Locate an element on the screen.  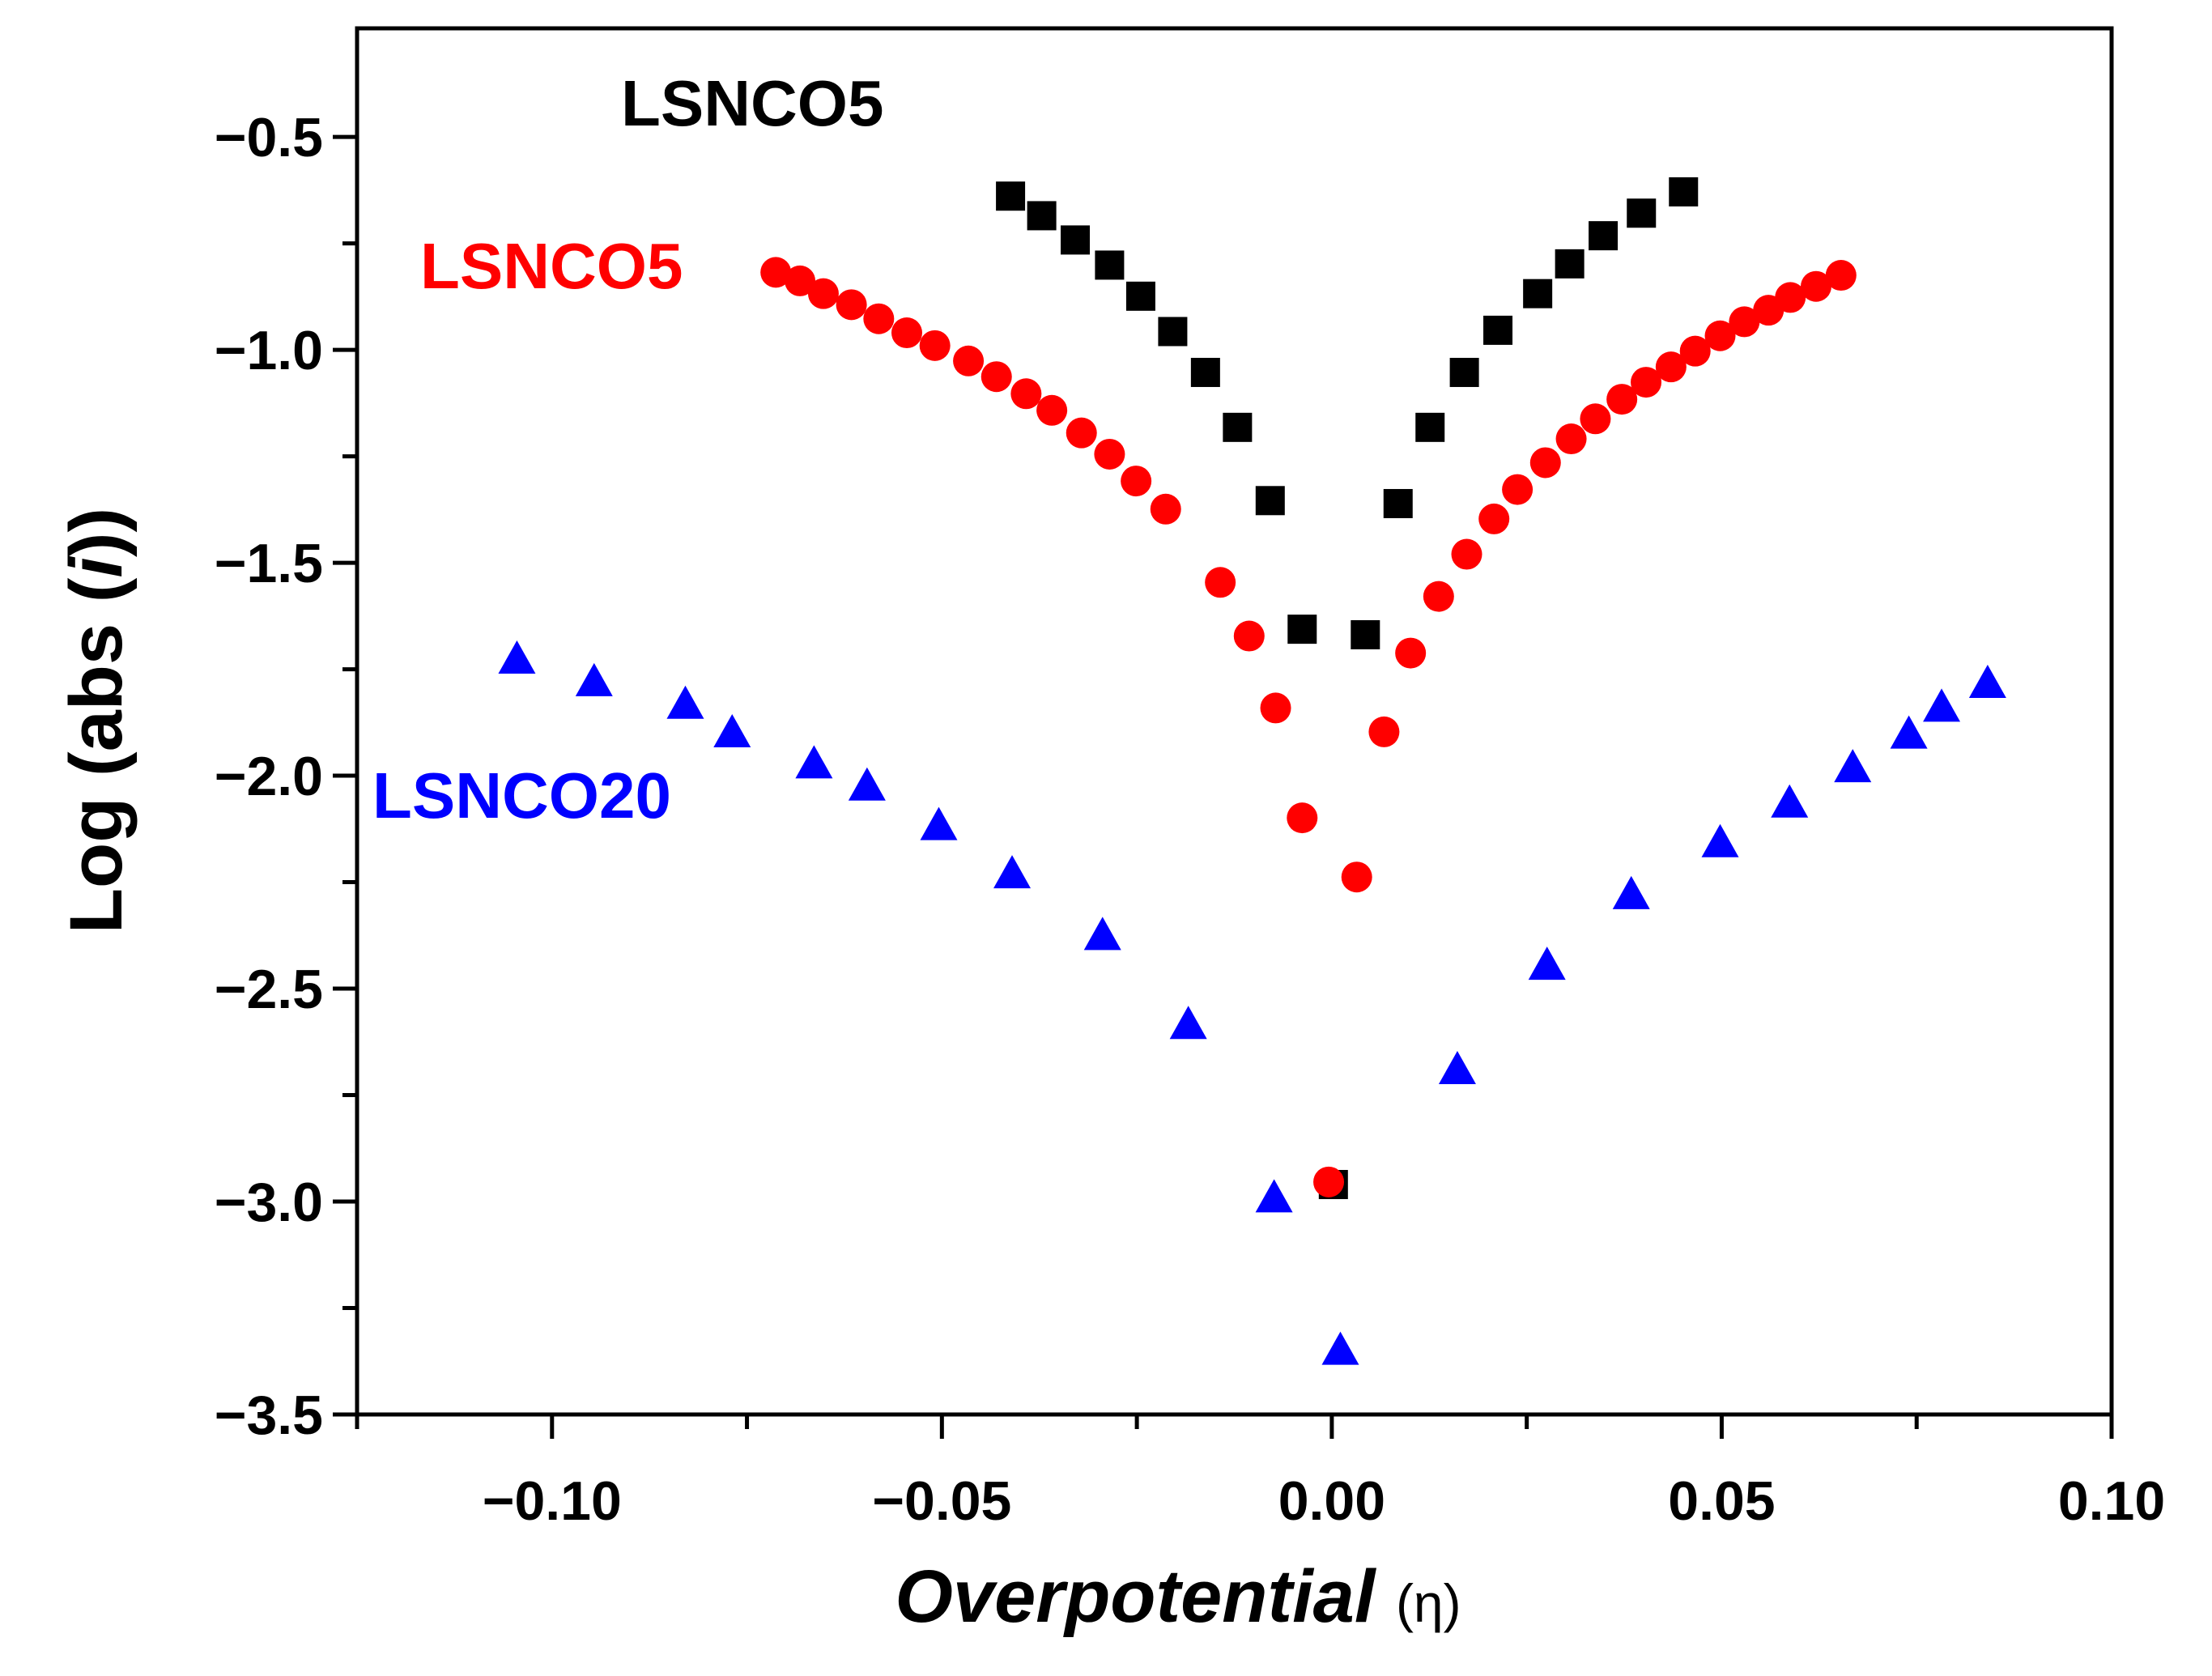
x-axis-unit: (η) is located at coordinates (1429, 1603).